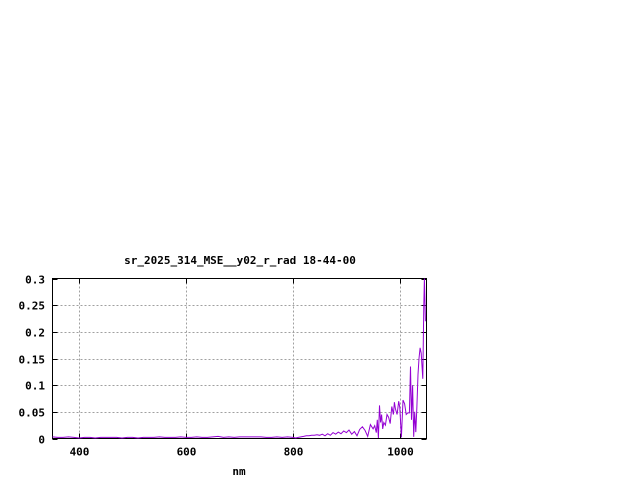 The height and width of the screenshot is (480, 640). I want to click on y-tick-label: 0.25, so click(32, 306).